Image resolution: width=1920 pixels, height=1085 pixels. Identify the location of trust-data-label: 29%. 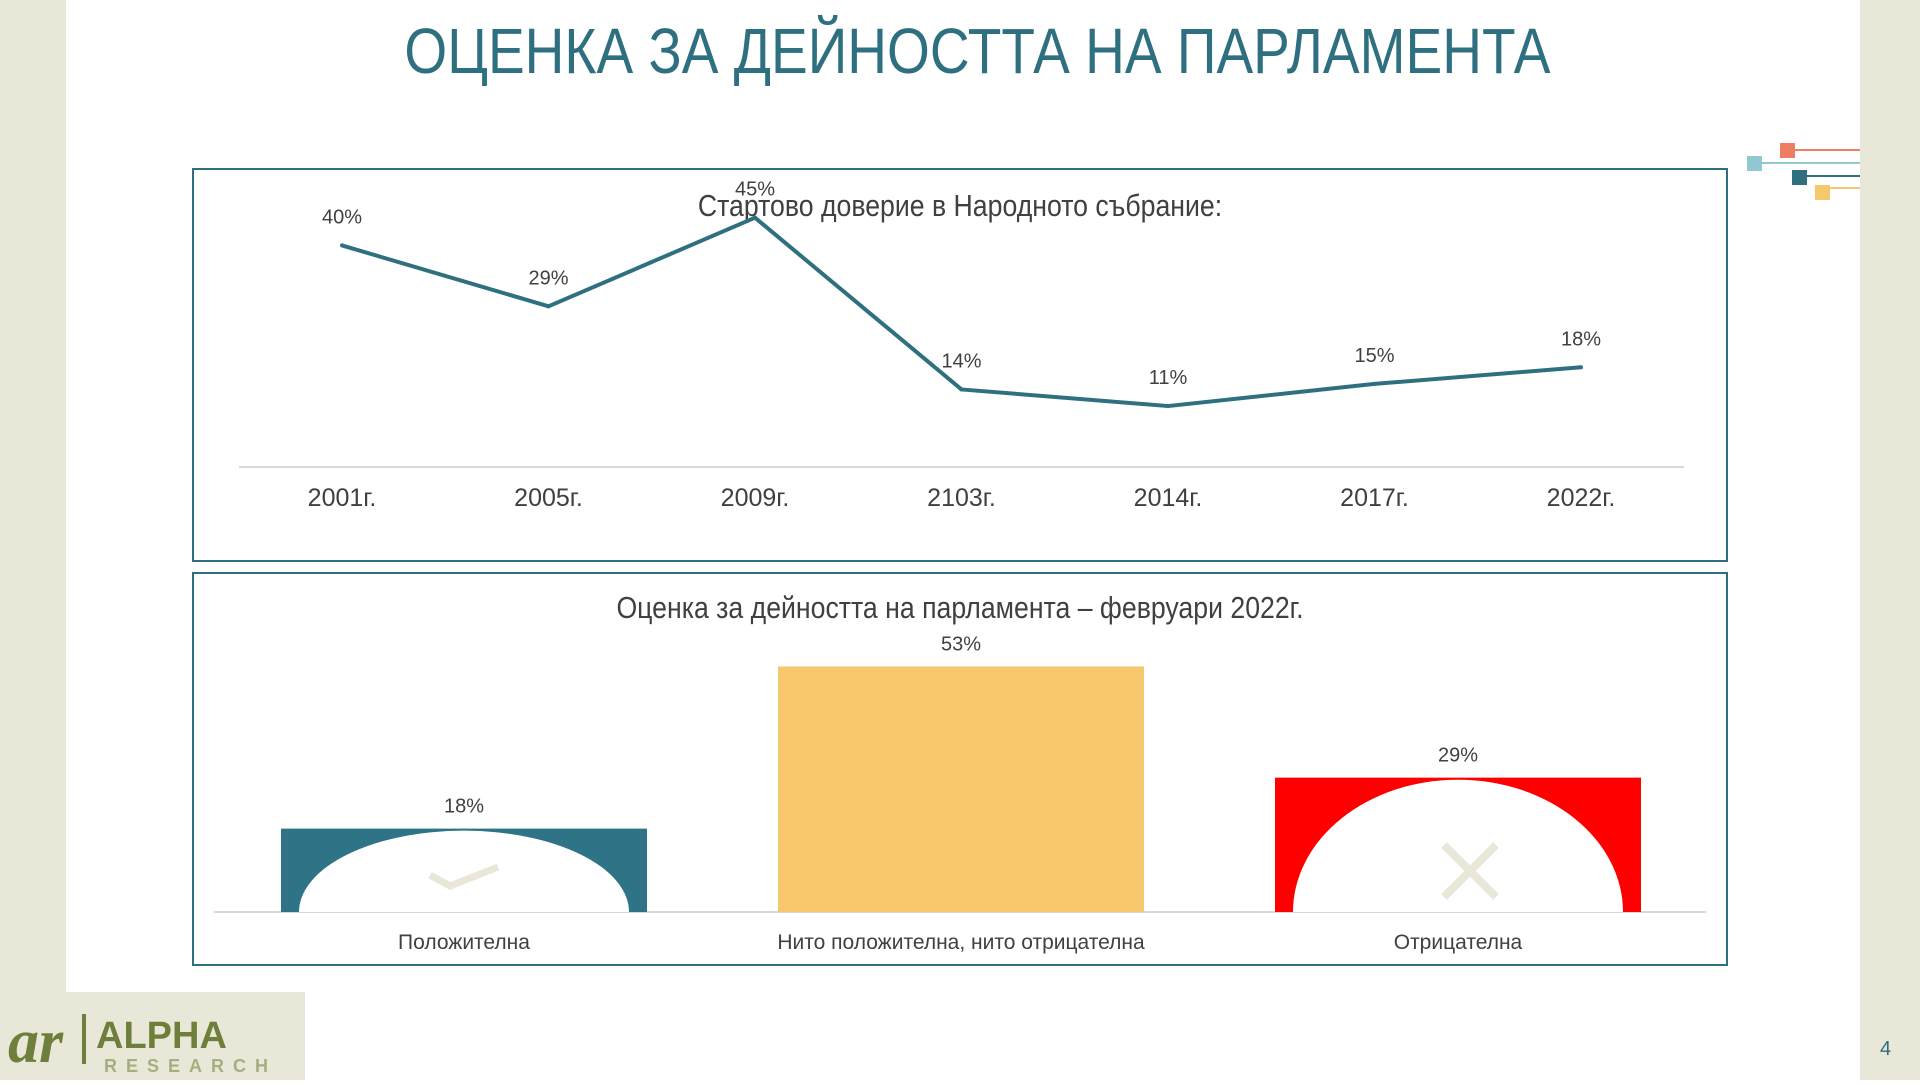
(548, 278).